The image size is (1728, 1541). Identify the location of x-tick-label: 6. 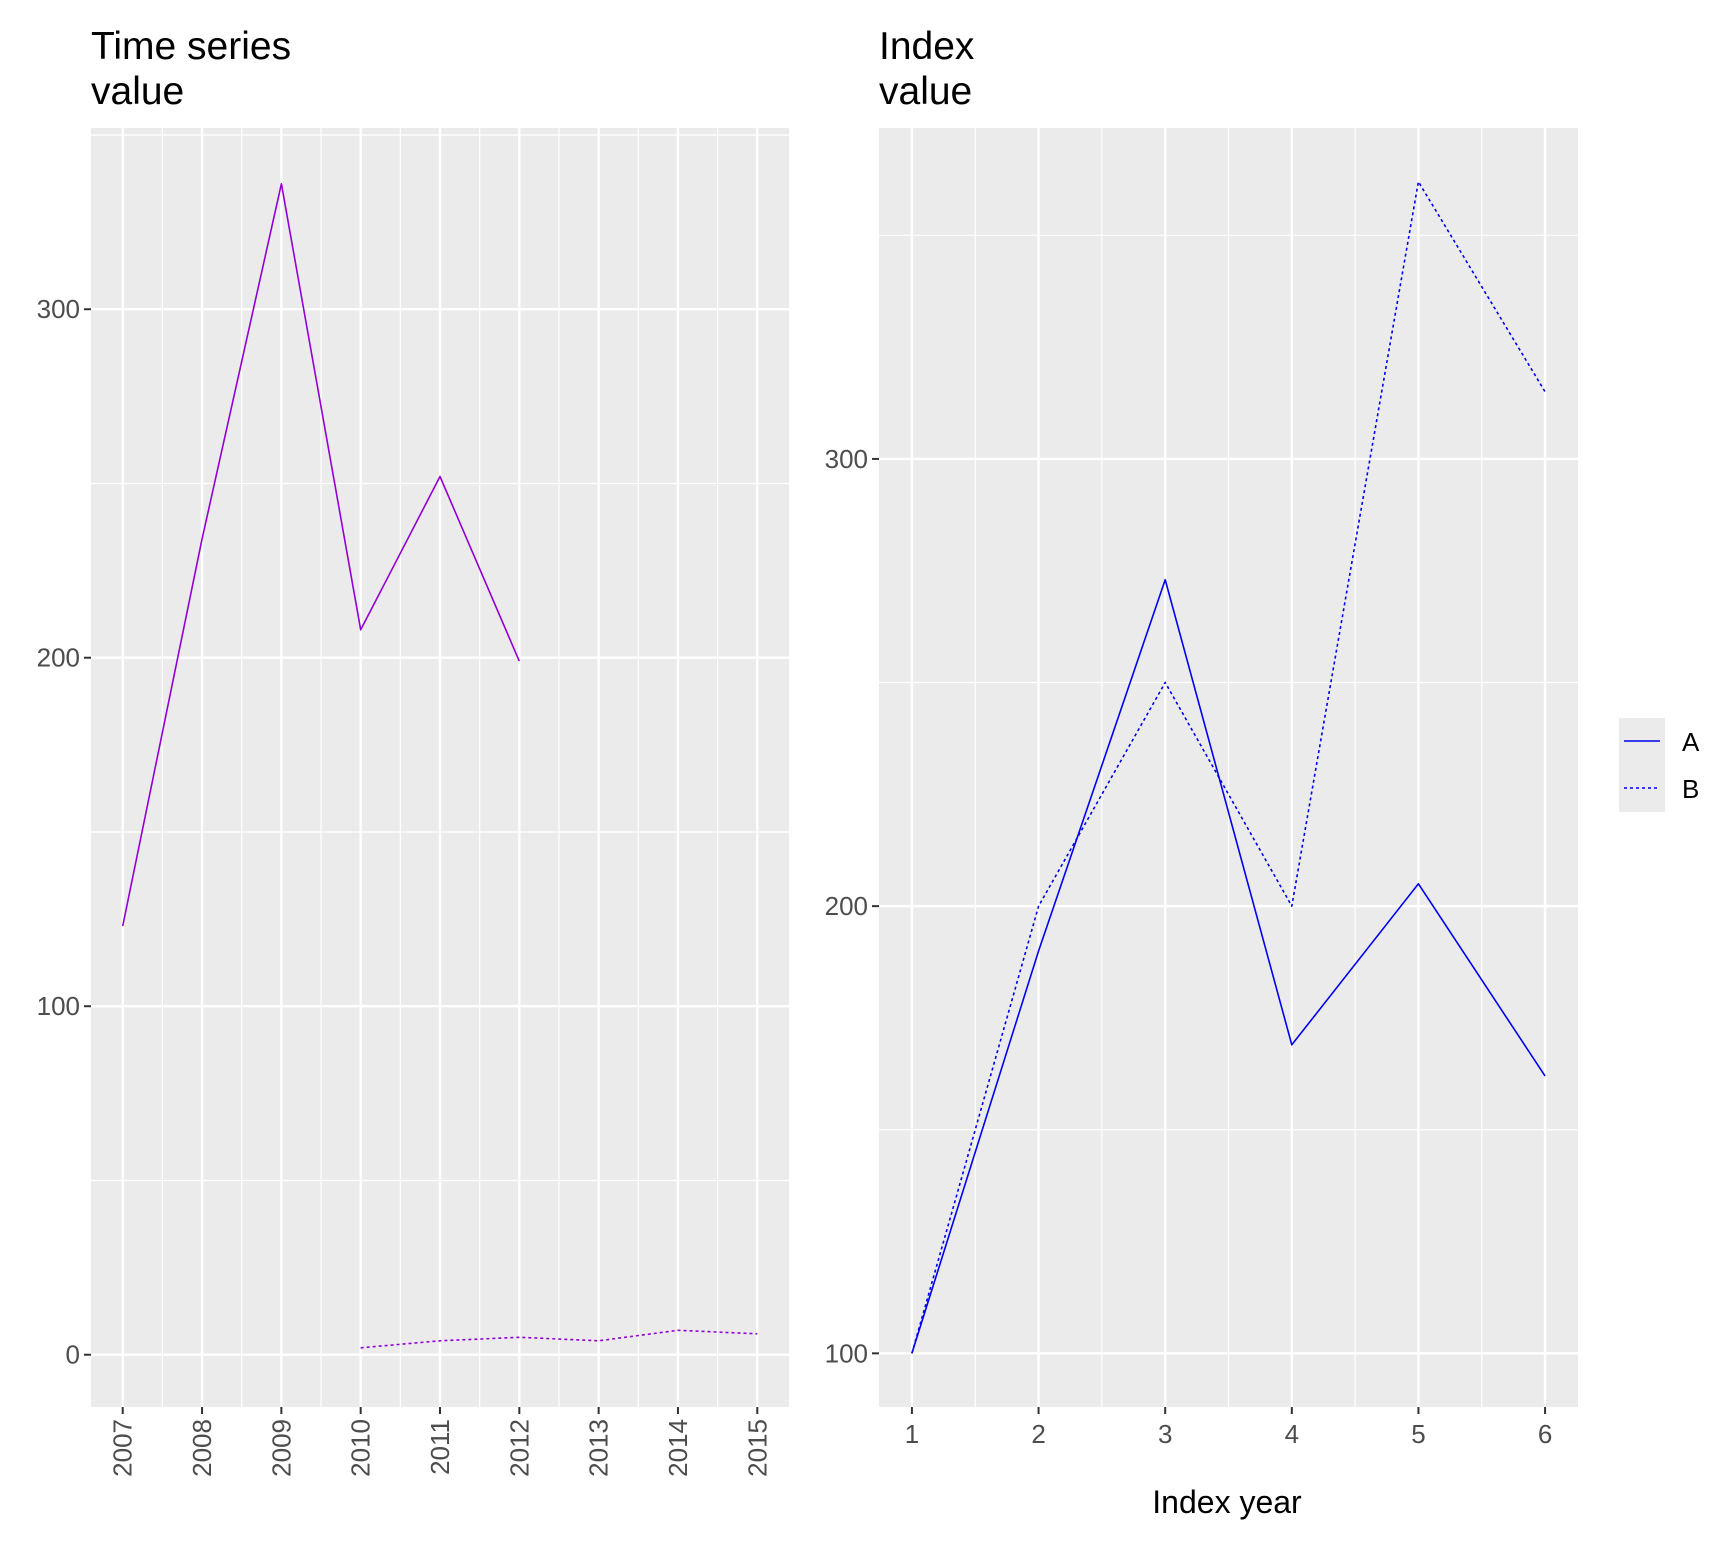
(1545, 1434).